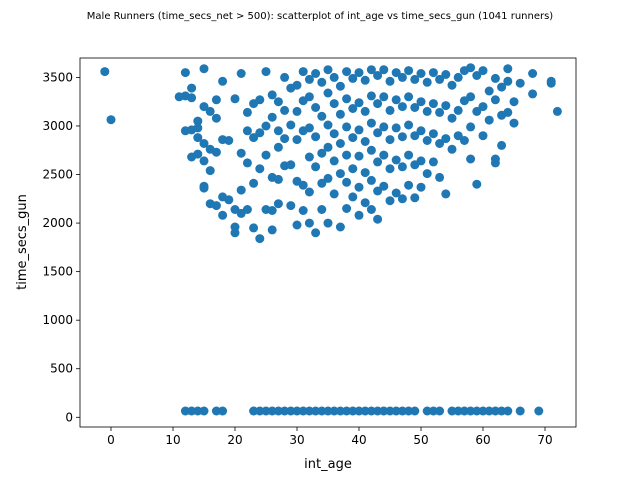 This screenshot has height=480, width=640. What do you see at coordinates (172, 440) in the screenshot?
I see `x-tick-label: 10` at bounding box center [172, 440].